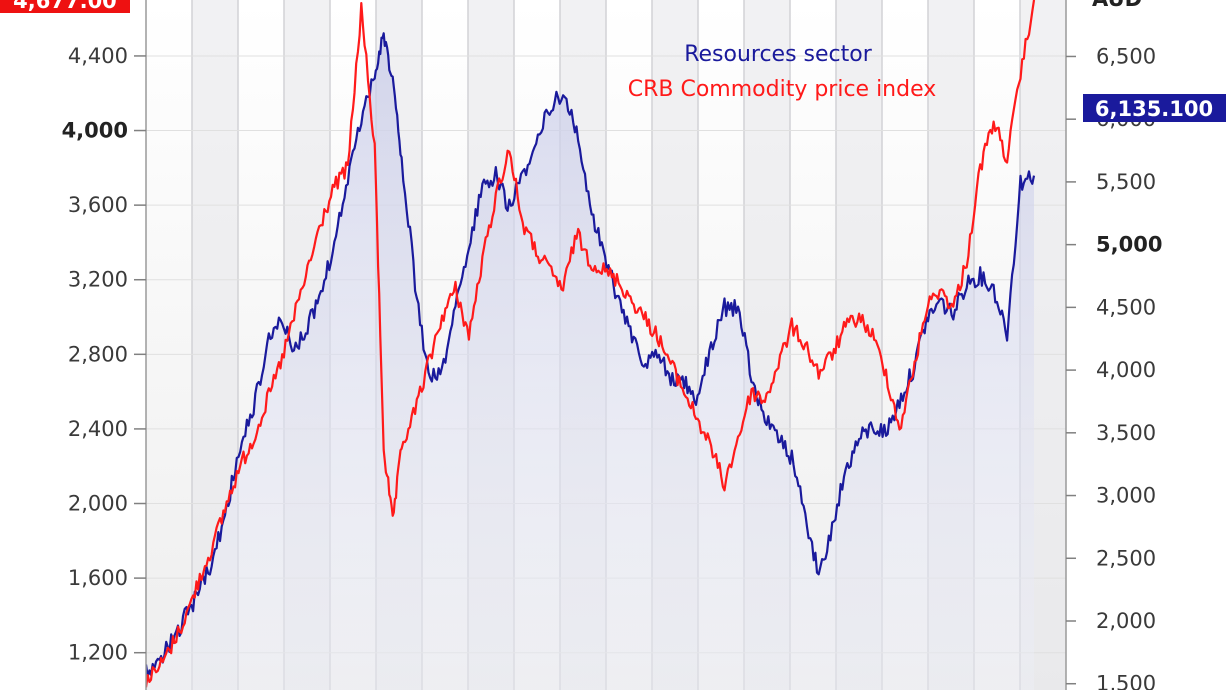 Image resolution: width=1226 pixels, height=690 pixels. Describe the element at coordinates (98, 578) in the screenshot. I see `left-tick-label: 1,600` at that location.